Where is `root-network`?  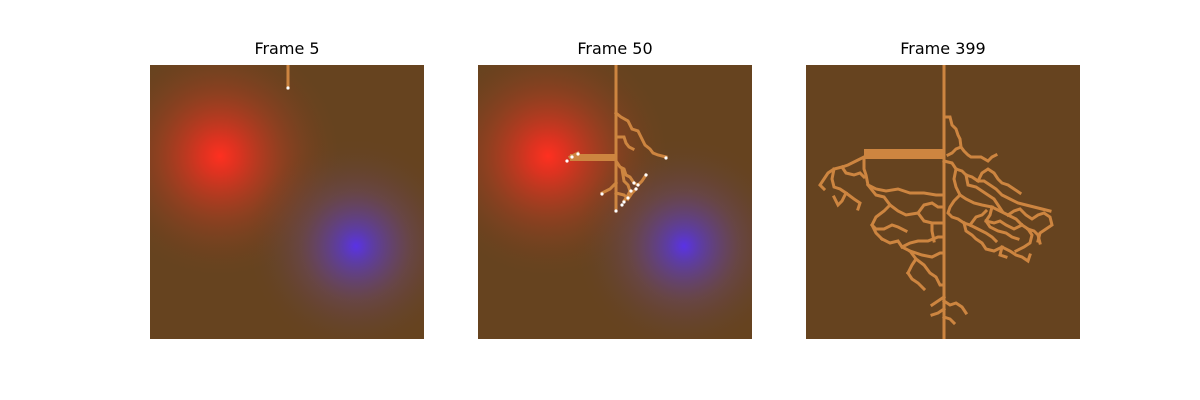
root-network is located at coordinates (936, 202).